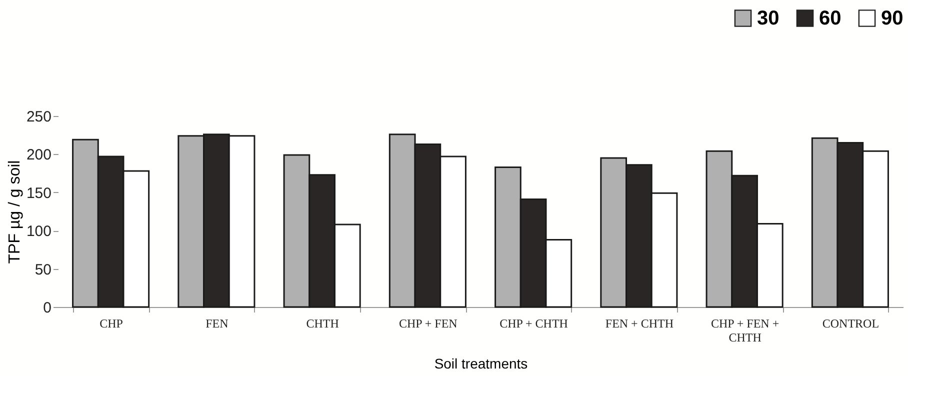 The width and height of the screenshot is (944, 412). Describe the element at coordinates (15, 212) in the screenshot. I see `y-axis-title: TPF µg / g soil` at that location.